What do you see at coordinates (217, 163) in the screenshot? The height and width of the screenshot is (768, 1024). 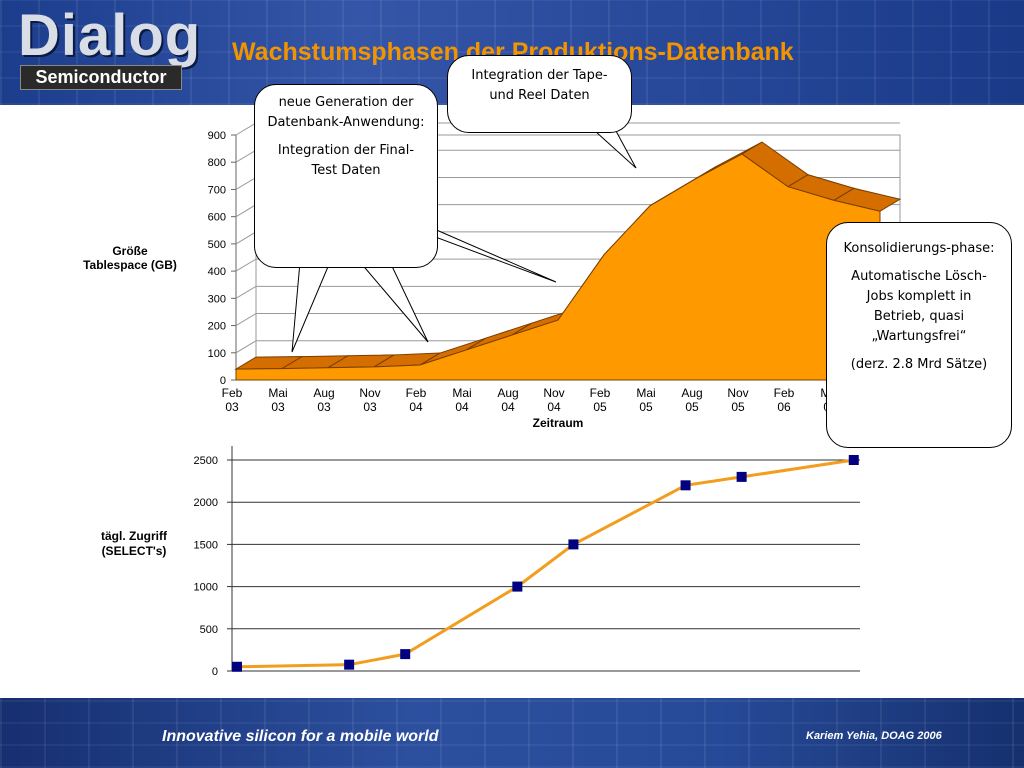 I see `area-y-tick-label: 800` at bounding box center [217, 163].